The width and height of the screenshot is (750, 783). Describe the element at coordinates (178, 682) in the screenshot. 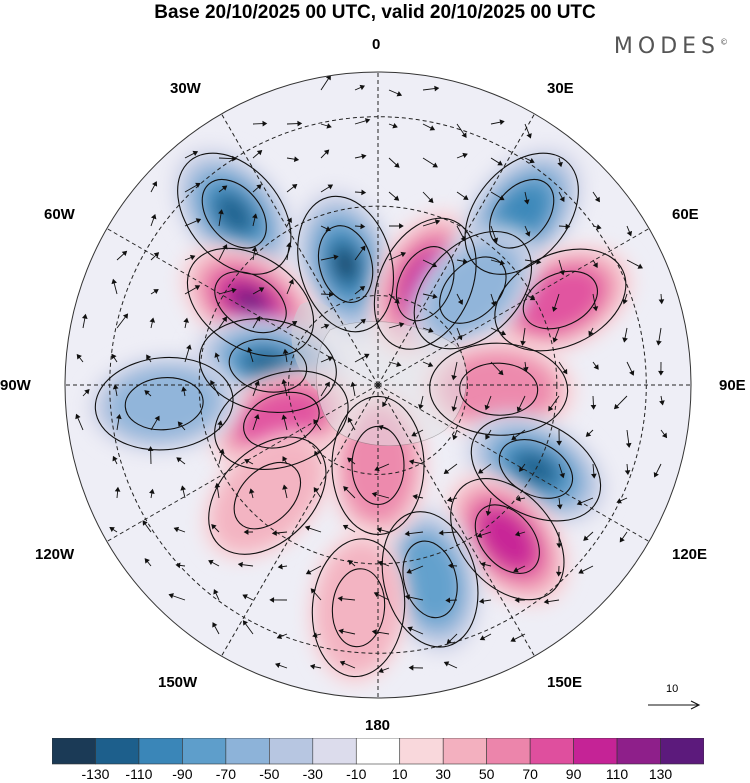

I see `lon-label-150w: 150W` at that location.